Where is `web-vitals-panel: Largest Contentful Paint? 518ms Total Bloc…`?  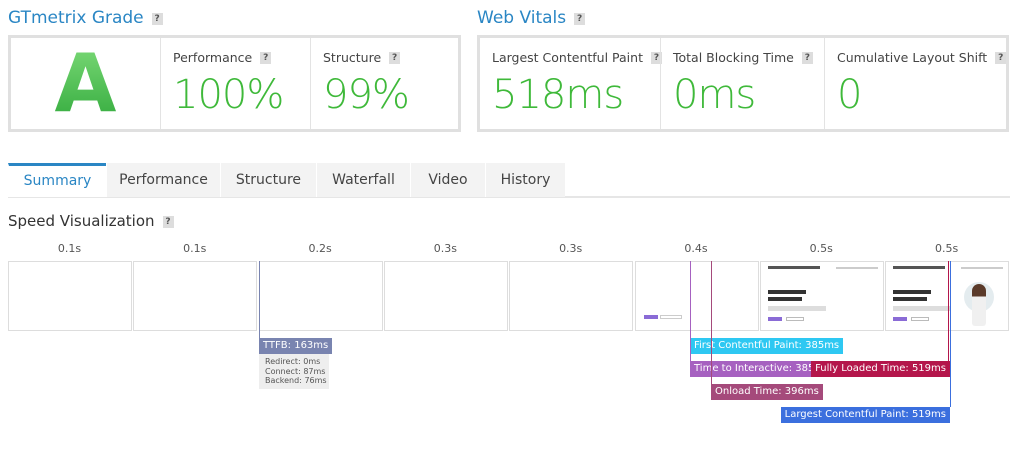 web-vitals-panel: Largest Contentful Paint? 518ms Total Bloc… is located at coordinates (743, 83).